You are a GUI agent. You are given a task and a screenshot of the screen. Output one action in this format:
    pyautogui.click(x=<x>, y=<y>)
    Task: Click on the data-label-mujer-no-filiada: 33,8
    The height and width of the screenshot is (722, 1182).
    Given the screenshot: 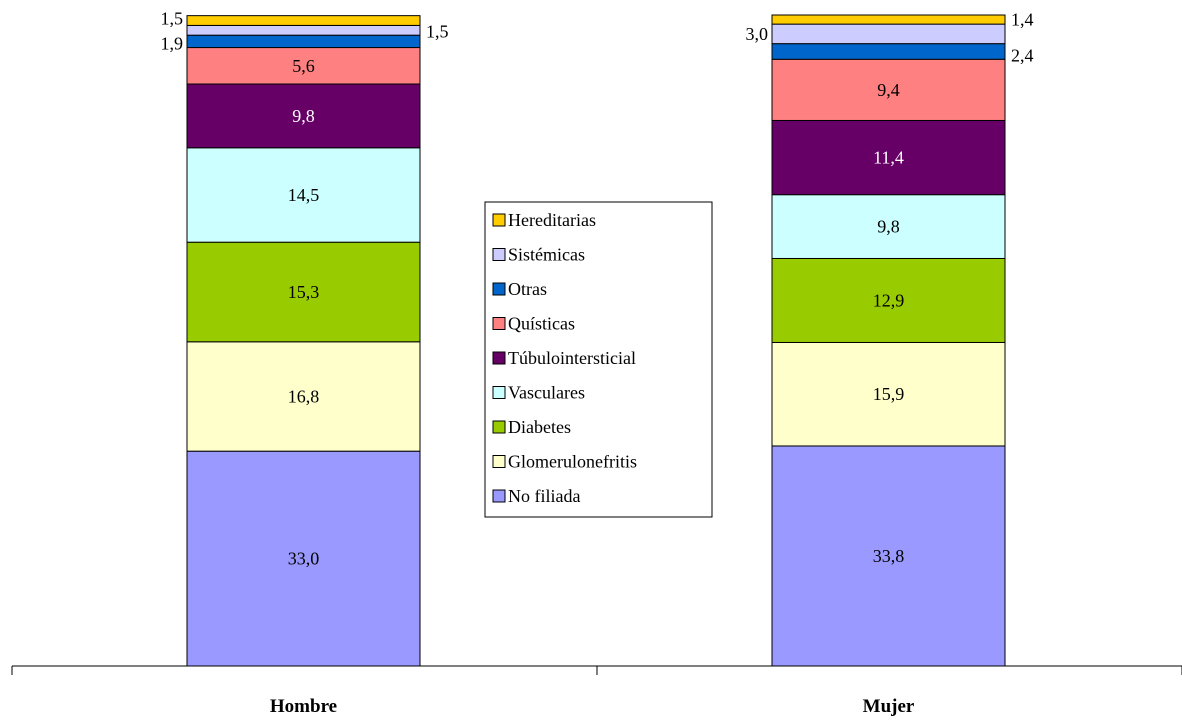 What is the action you would take?
    pyautogui.click(x=889, y=556)
    